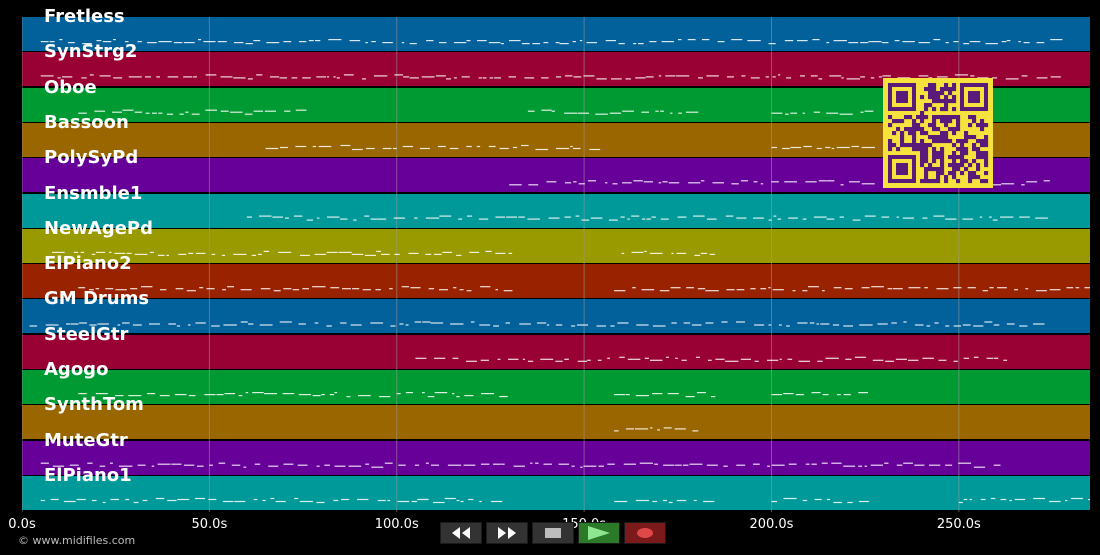 Image resolution: width=1100 pixels, height=555 pixels. Describe the element at coordinates (209, 524) in the screenshot. I see `tick-label: 50.0s` at that location.